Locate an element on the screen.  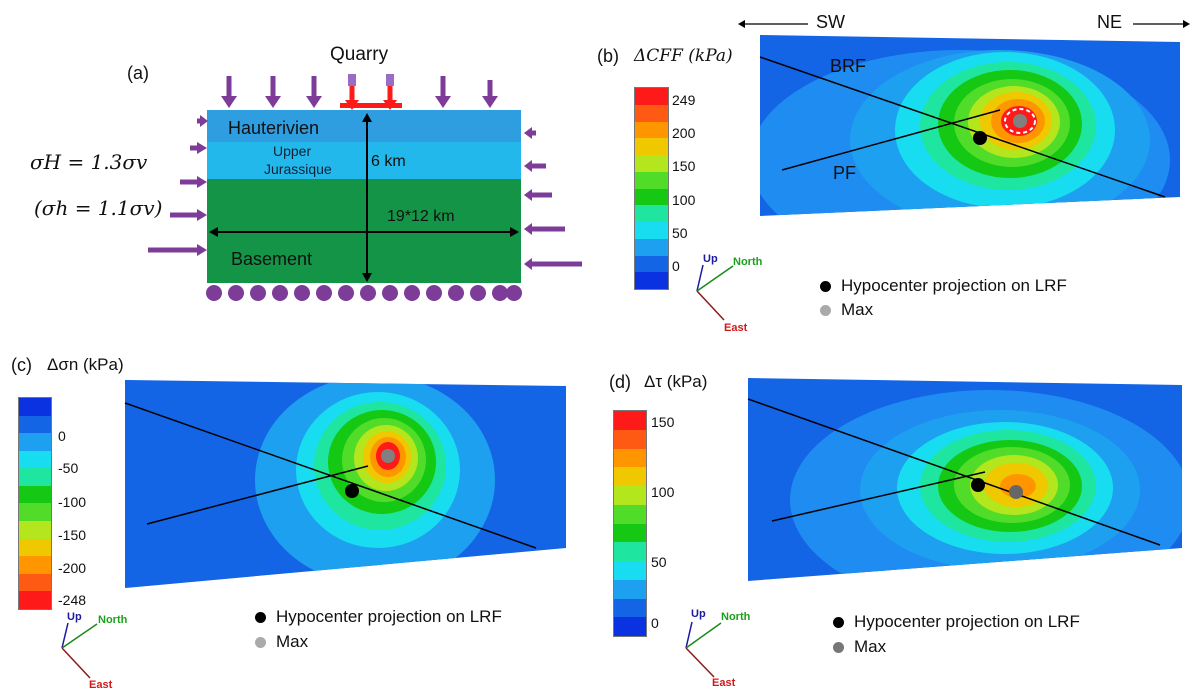
cff-tick: 50 is located at coordinates (680, 233).